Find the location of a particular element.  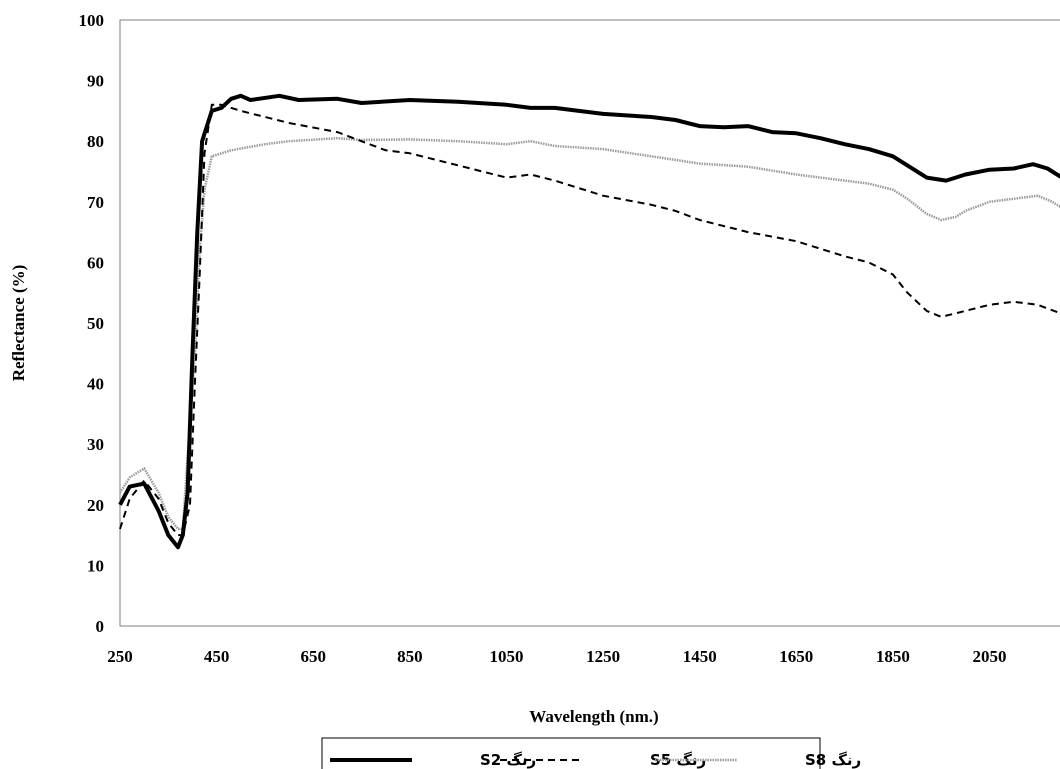

x-axis-ticks: 250 450 650 850 1050 1250 1450 1650 1850 2050 is located at coordinates (556, 656).